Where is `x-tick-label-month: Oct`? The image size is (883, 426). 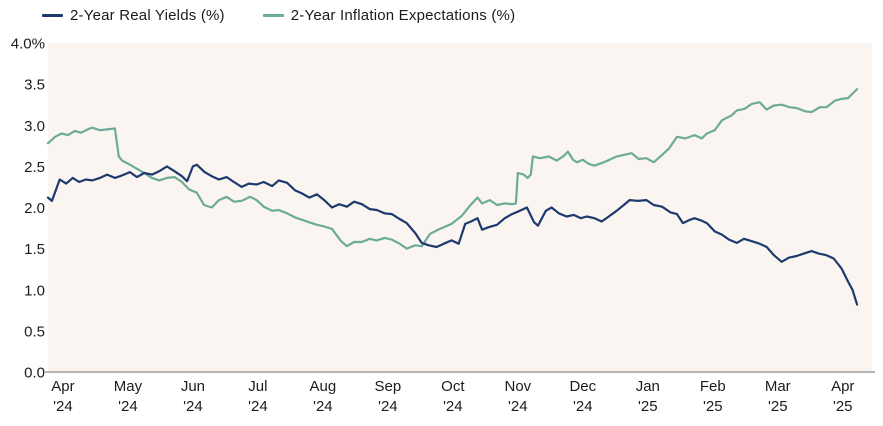
x-tick-label-month: Oct is located at coordinates (453, 386).